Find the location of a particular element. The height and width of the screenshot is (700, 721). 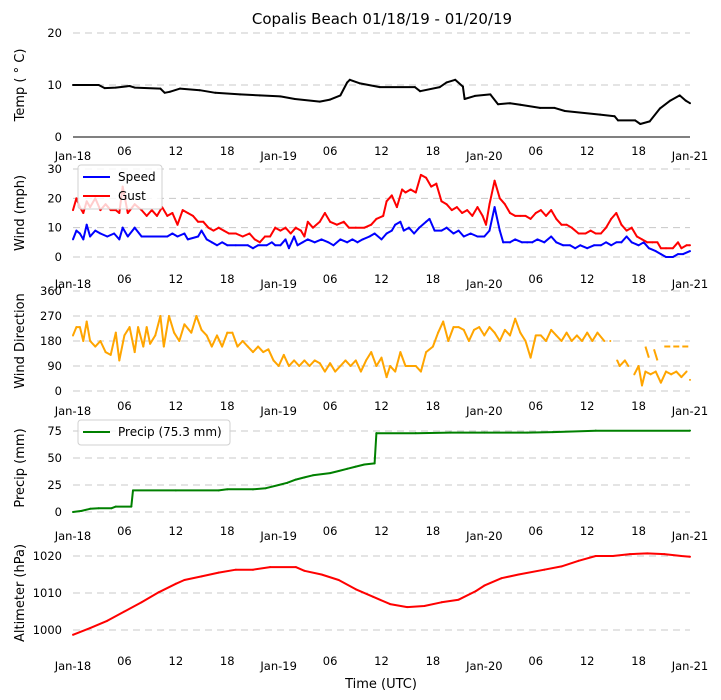

y-axis-label: Wind (mph) is located at coordinates (20, 213).